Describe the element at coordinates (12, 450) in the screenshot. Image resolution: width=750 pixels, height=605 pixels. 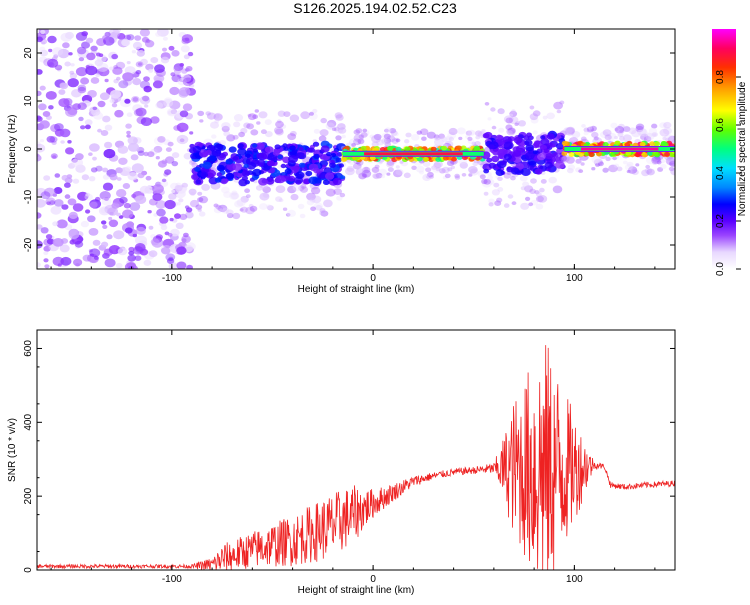
I see `snr-y-label: SNR (10 * v/v)` at that location.